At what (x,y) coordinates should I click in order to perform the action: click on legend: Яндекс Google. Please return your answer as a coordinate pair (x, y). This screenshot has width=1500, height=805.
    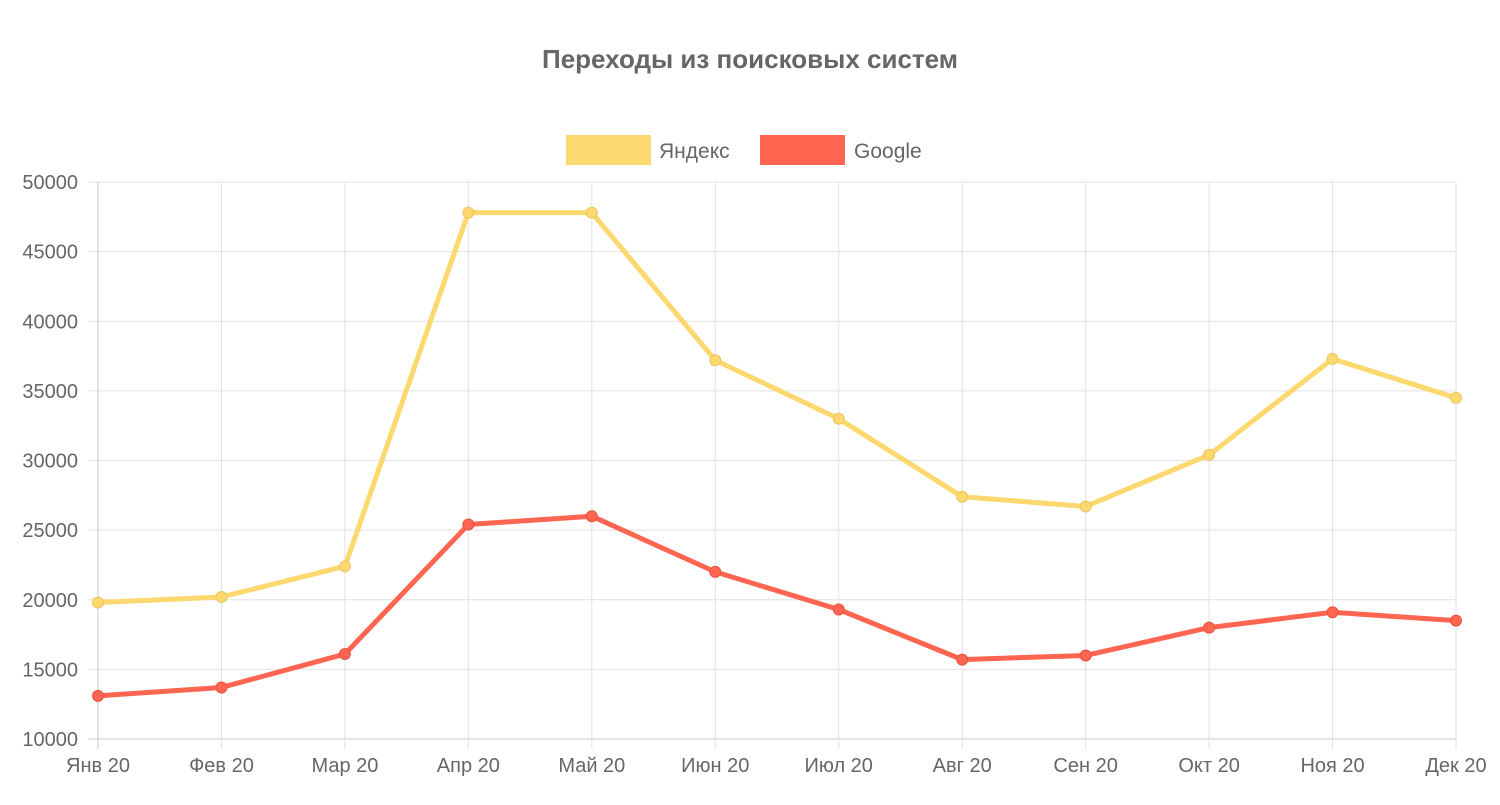
    Looking at the image, I should click on (744, 150).